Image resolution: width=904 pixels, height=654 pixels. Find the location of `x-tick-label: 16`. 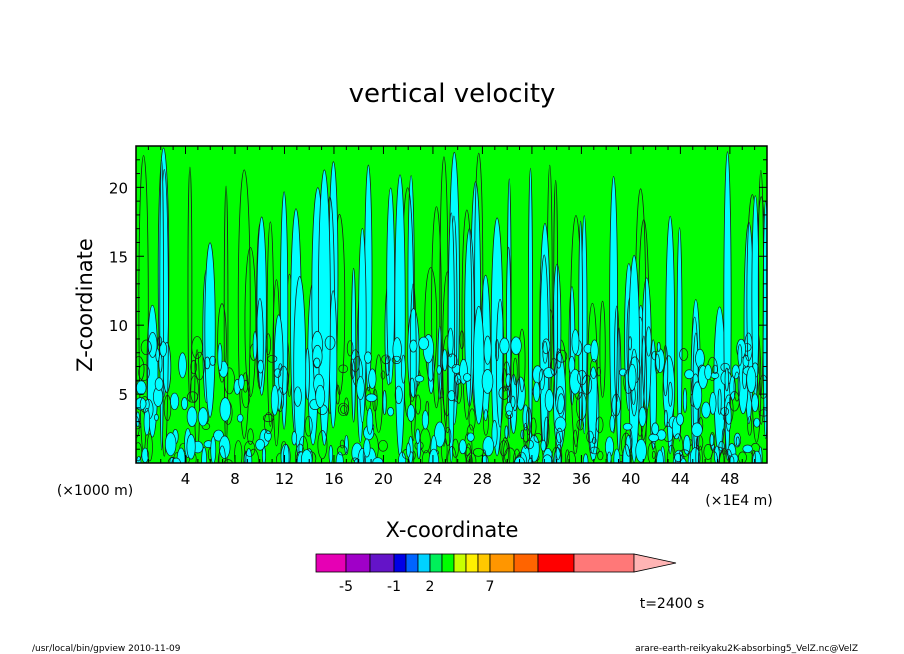

x-tick-label: 16 is located at coordinates (333, 479).